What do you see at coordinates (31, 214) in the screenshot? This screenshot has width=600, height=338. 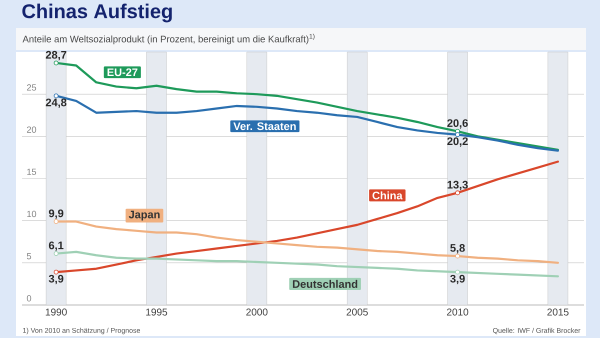 I see `y-tick-label: 10` at bounding box center [31, 214].